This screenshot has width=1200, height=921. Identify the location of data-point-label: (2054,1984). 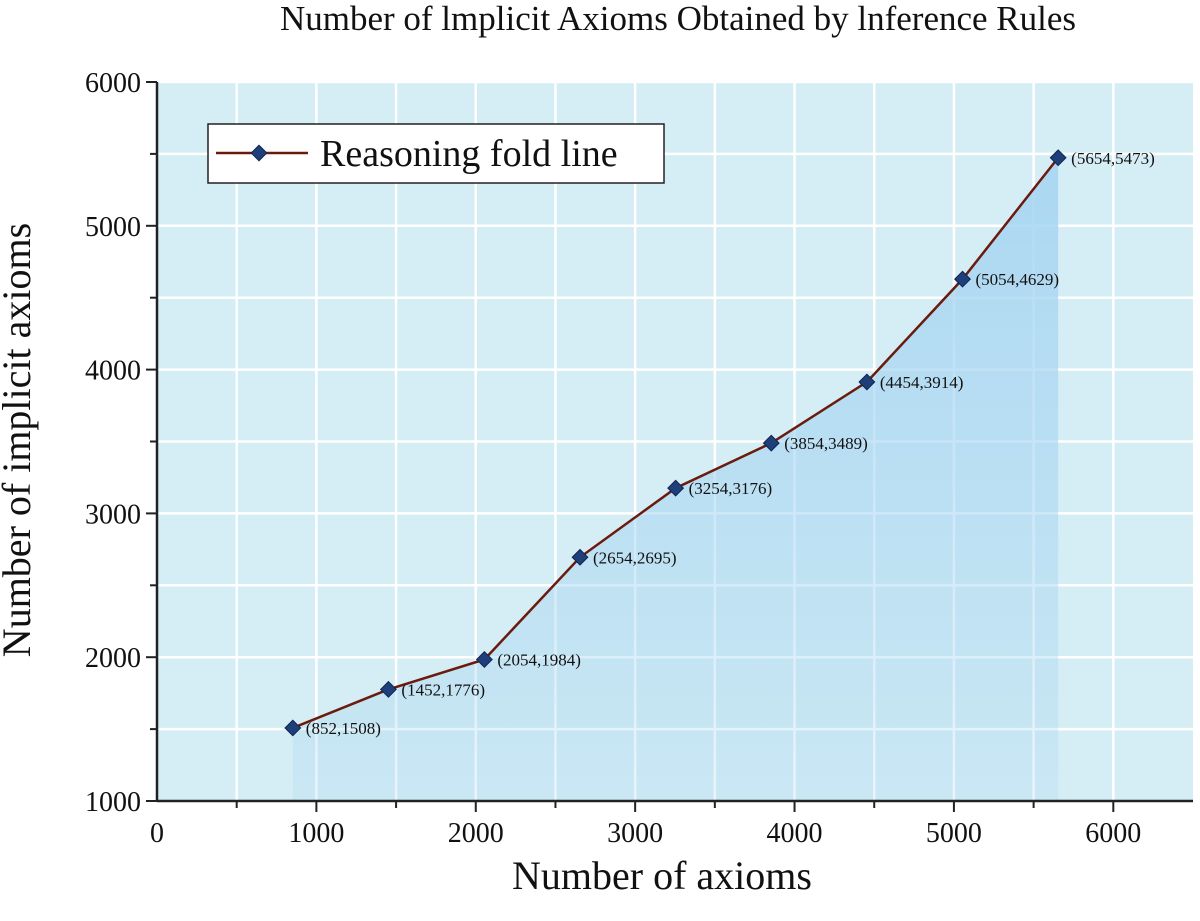
(539, 660).